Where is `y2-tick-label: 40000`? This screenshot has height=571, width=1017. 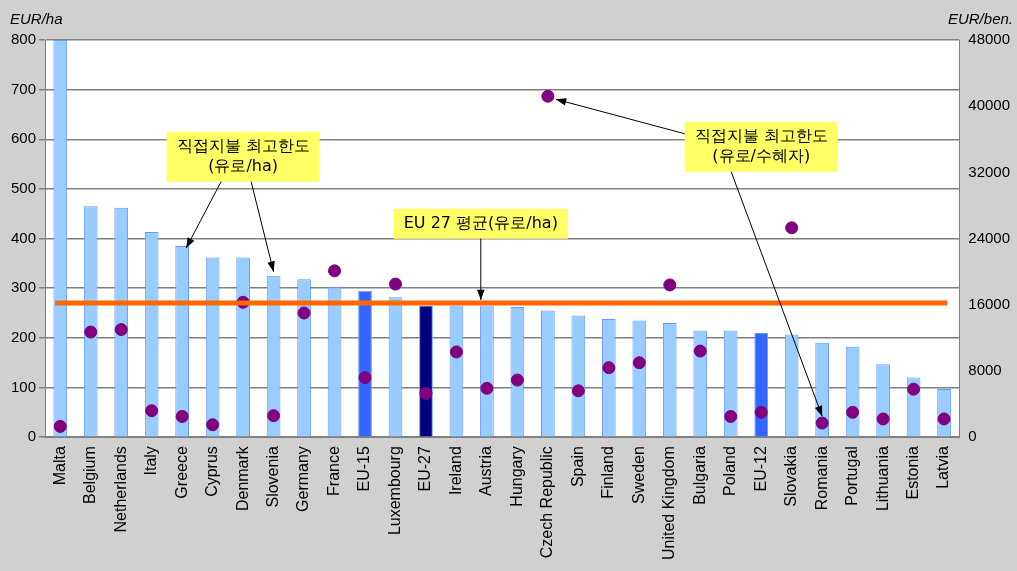
y2-tick-label: 40000 is located at coordinates (989, 105).